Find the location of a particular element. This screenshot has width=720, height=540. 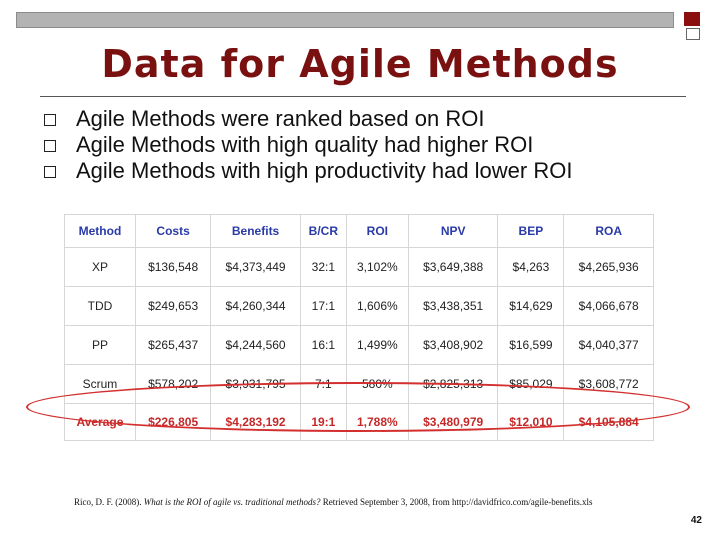

header-roa: ROA is located at coordinates (608, 231).